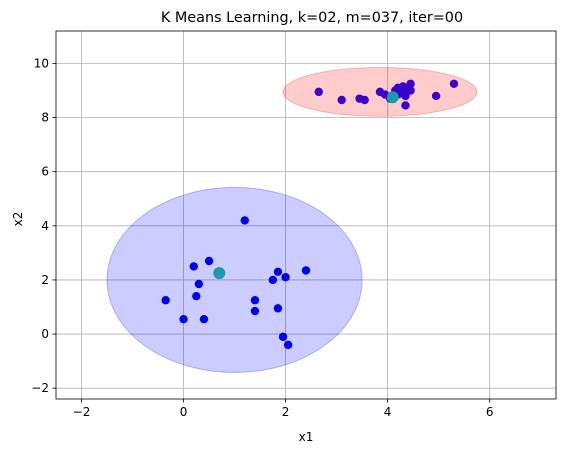 The image size is (569, 455). I want to click on y-axis-ticks: −2 0 2 4 6 8 10, so click(43, 225).